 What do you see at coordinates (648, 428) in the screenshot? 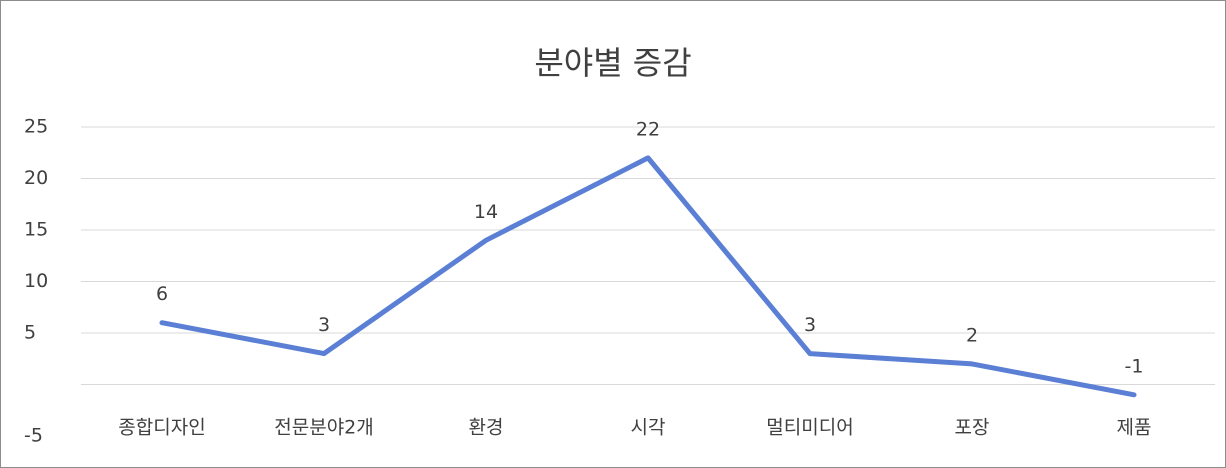
I see `x-tick-label: 시각` at bounding box center [648, 428].